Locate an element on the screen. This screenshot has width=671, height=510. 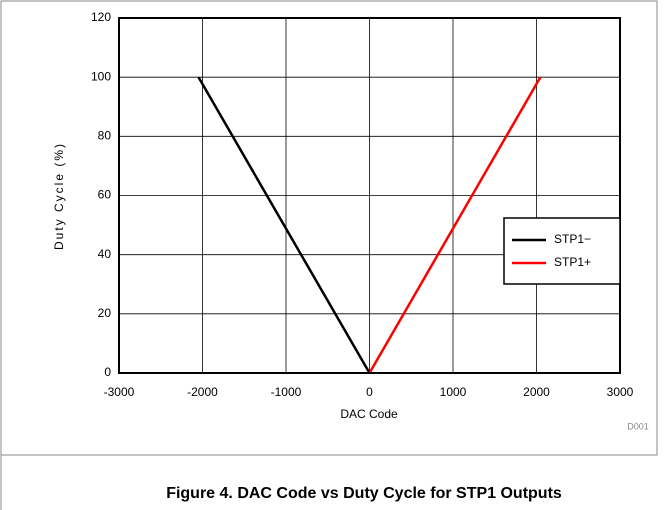
x-tick-label: 3000 is located at coordinates (620, 392).